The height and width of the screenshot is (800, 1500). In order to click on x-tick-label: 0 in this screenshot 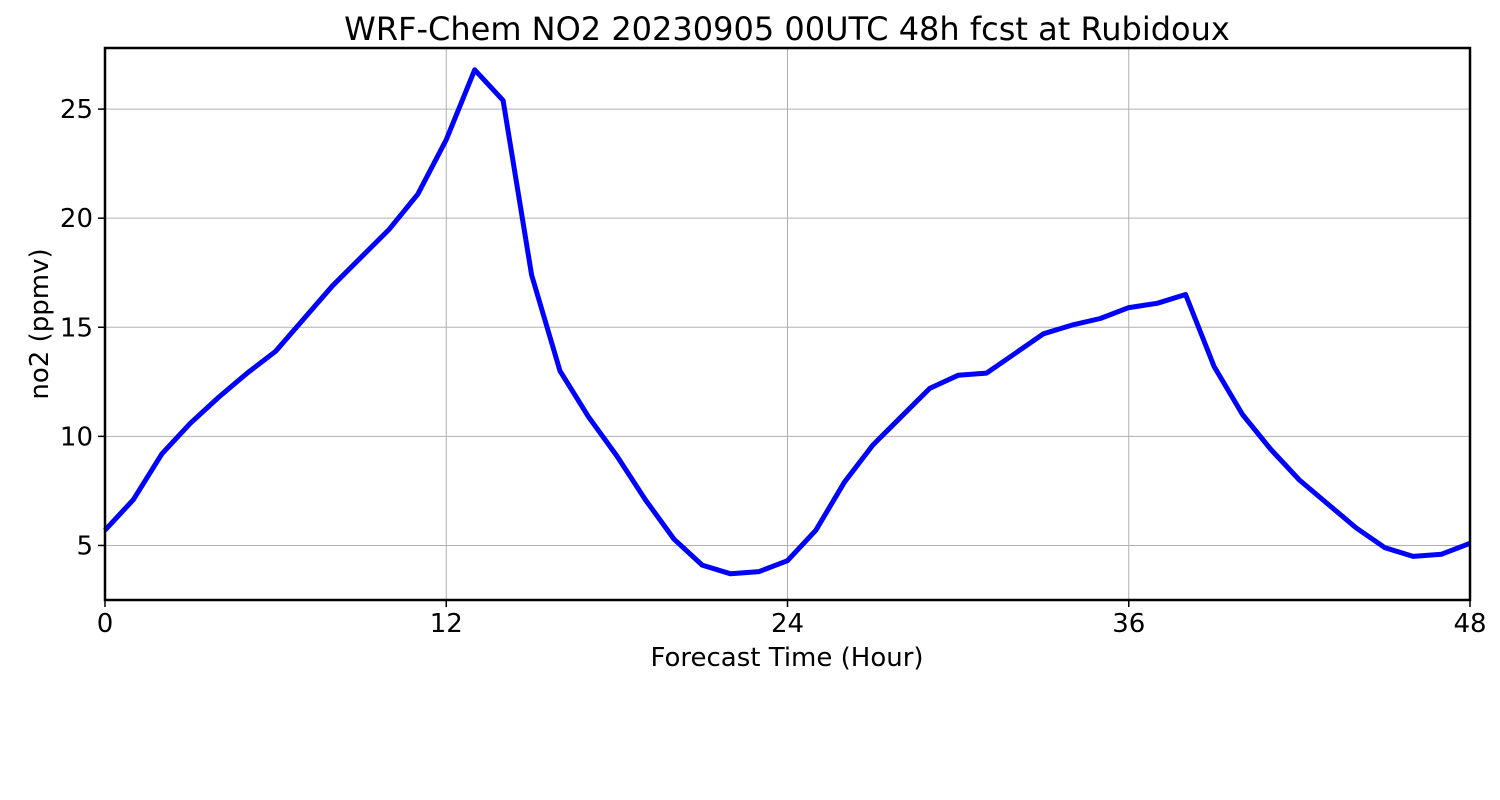, I will do `click(105, 624)`.